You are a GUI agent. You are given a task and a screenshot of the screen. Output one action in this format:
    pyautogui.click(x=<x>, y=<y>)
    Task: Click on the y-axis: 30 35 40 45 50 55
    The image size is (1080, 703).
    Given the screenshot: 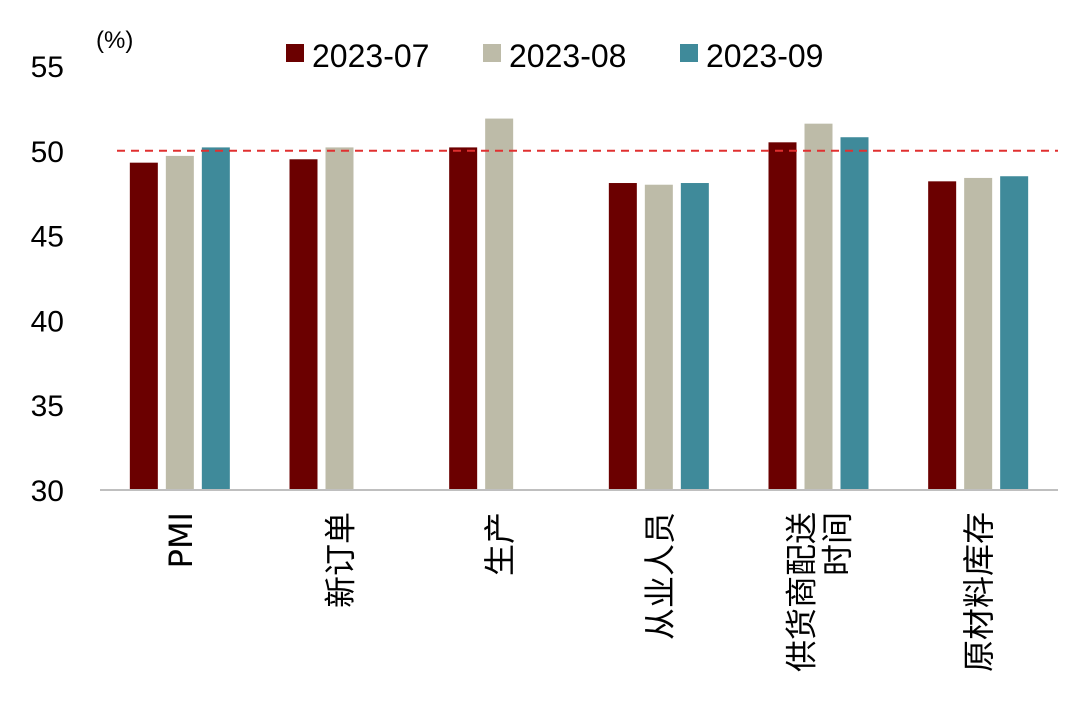 What is the action you would take?
    pyautogui.click(x=47, y=279)
    